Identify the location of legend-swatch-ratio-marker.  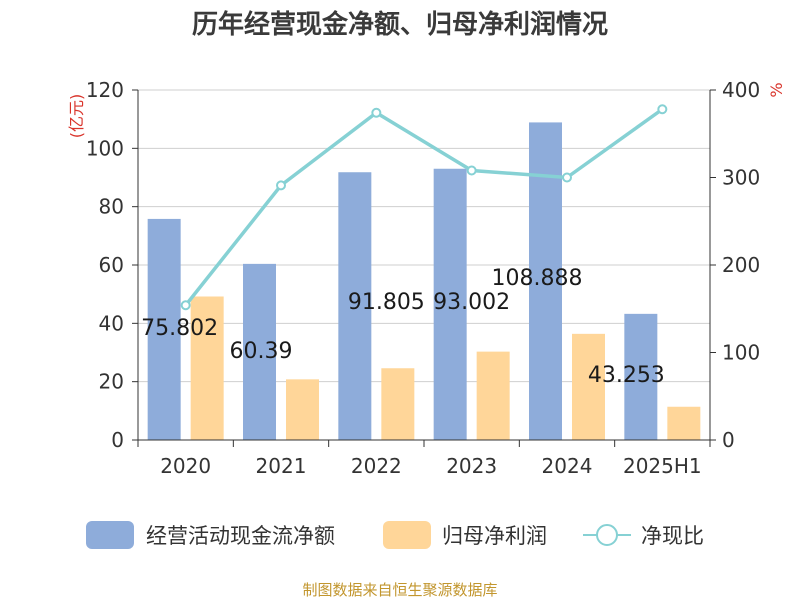
(607, 535).